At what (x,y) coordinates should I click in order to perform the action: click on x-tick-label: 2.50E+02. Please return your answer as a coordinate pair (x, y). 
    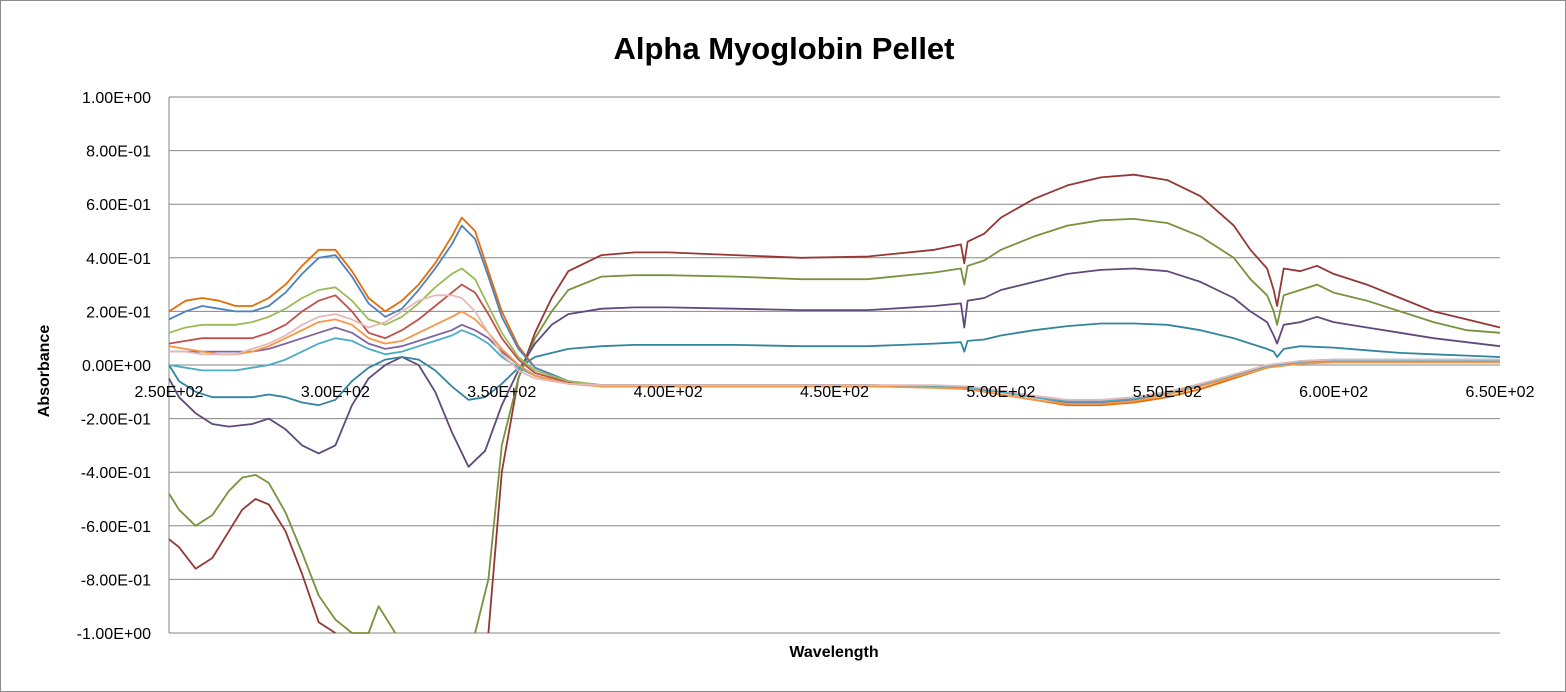
    Looking at the image, I should click on (169, 392).